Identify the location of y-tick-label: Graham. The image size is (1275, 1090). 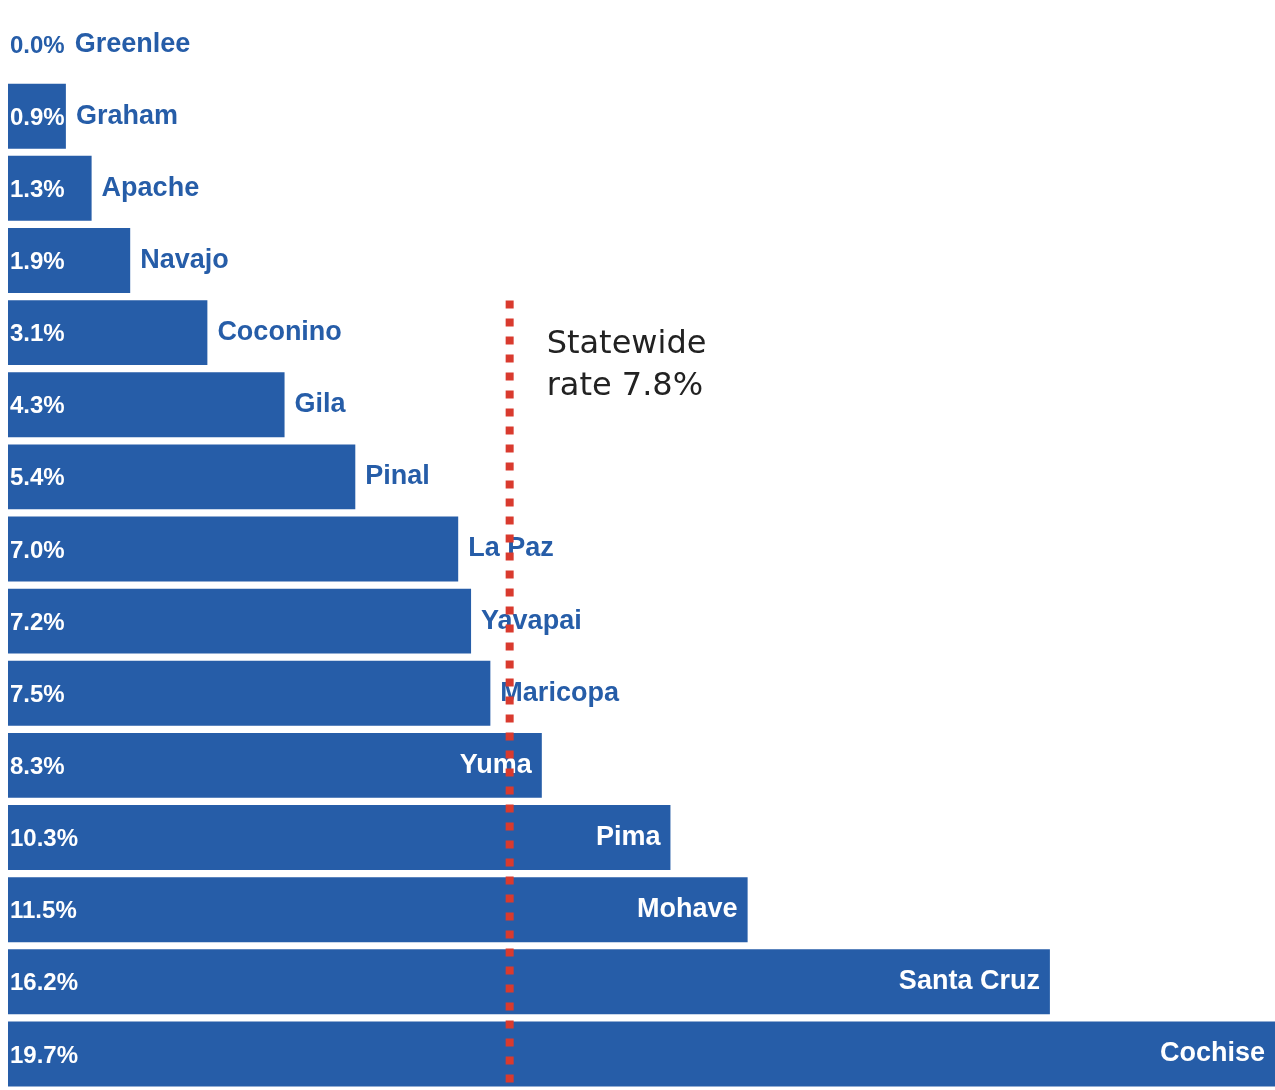
(126, 114).